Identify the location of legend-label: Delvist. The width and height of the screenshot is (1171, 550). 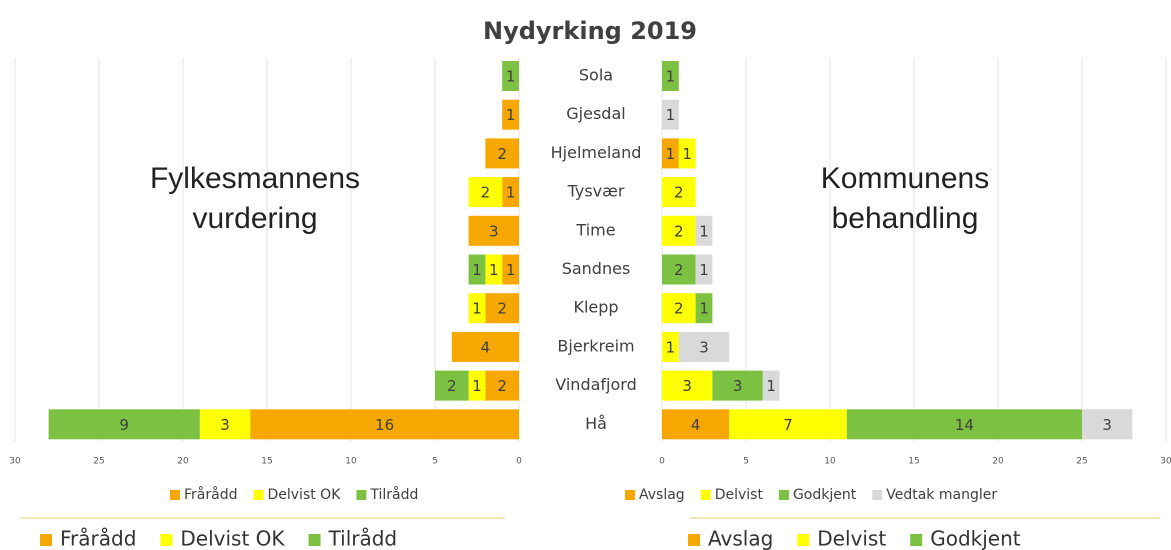
(851, 538).